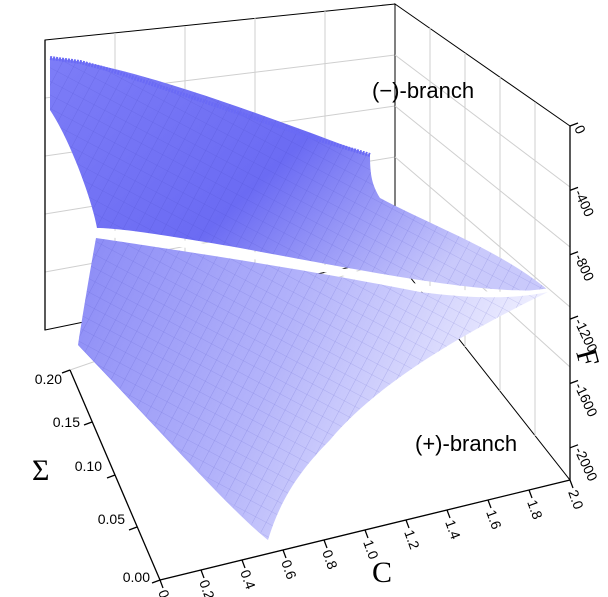  What do you see at coordinates (136, 577) in the screenshot?
I see `y-tick-label: 0.00` at bounding box center [136, 577].